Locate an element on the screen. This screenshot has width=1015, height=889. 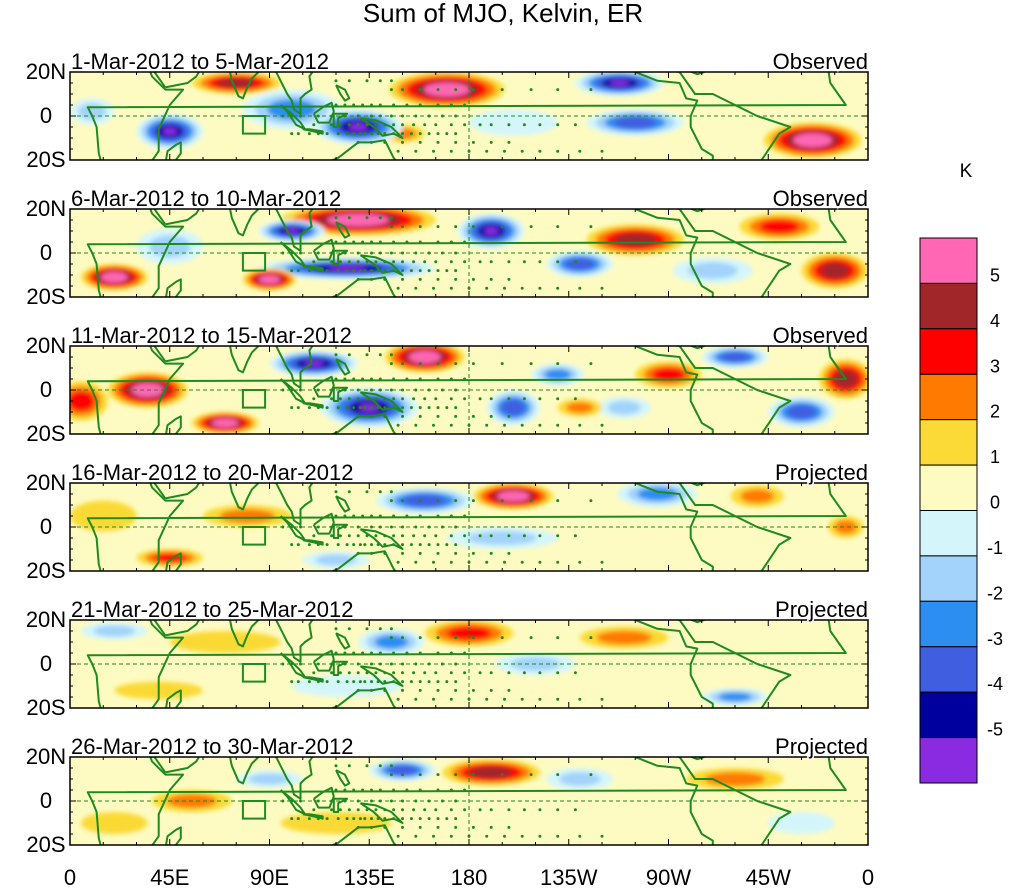
x-tick-label: 0 is located at coordinates (70, 877).